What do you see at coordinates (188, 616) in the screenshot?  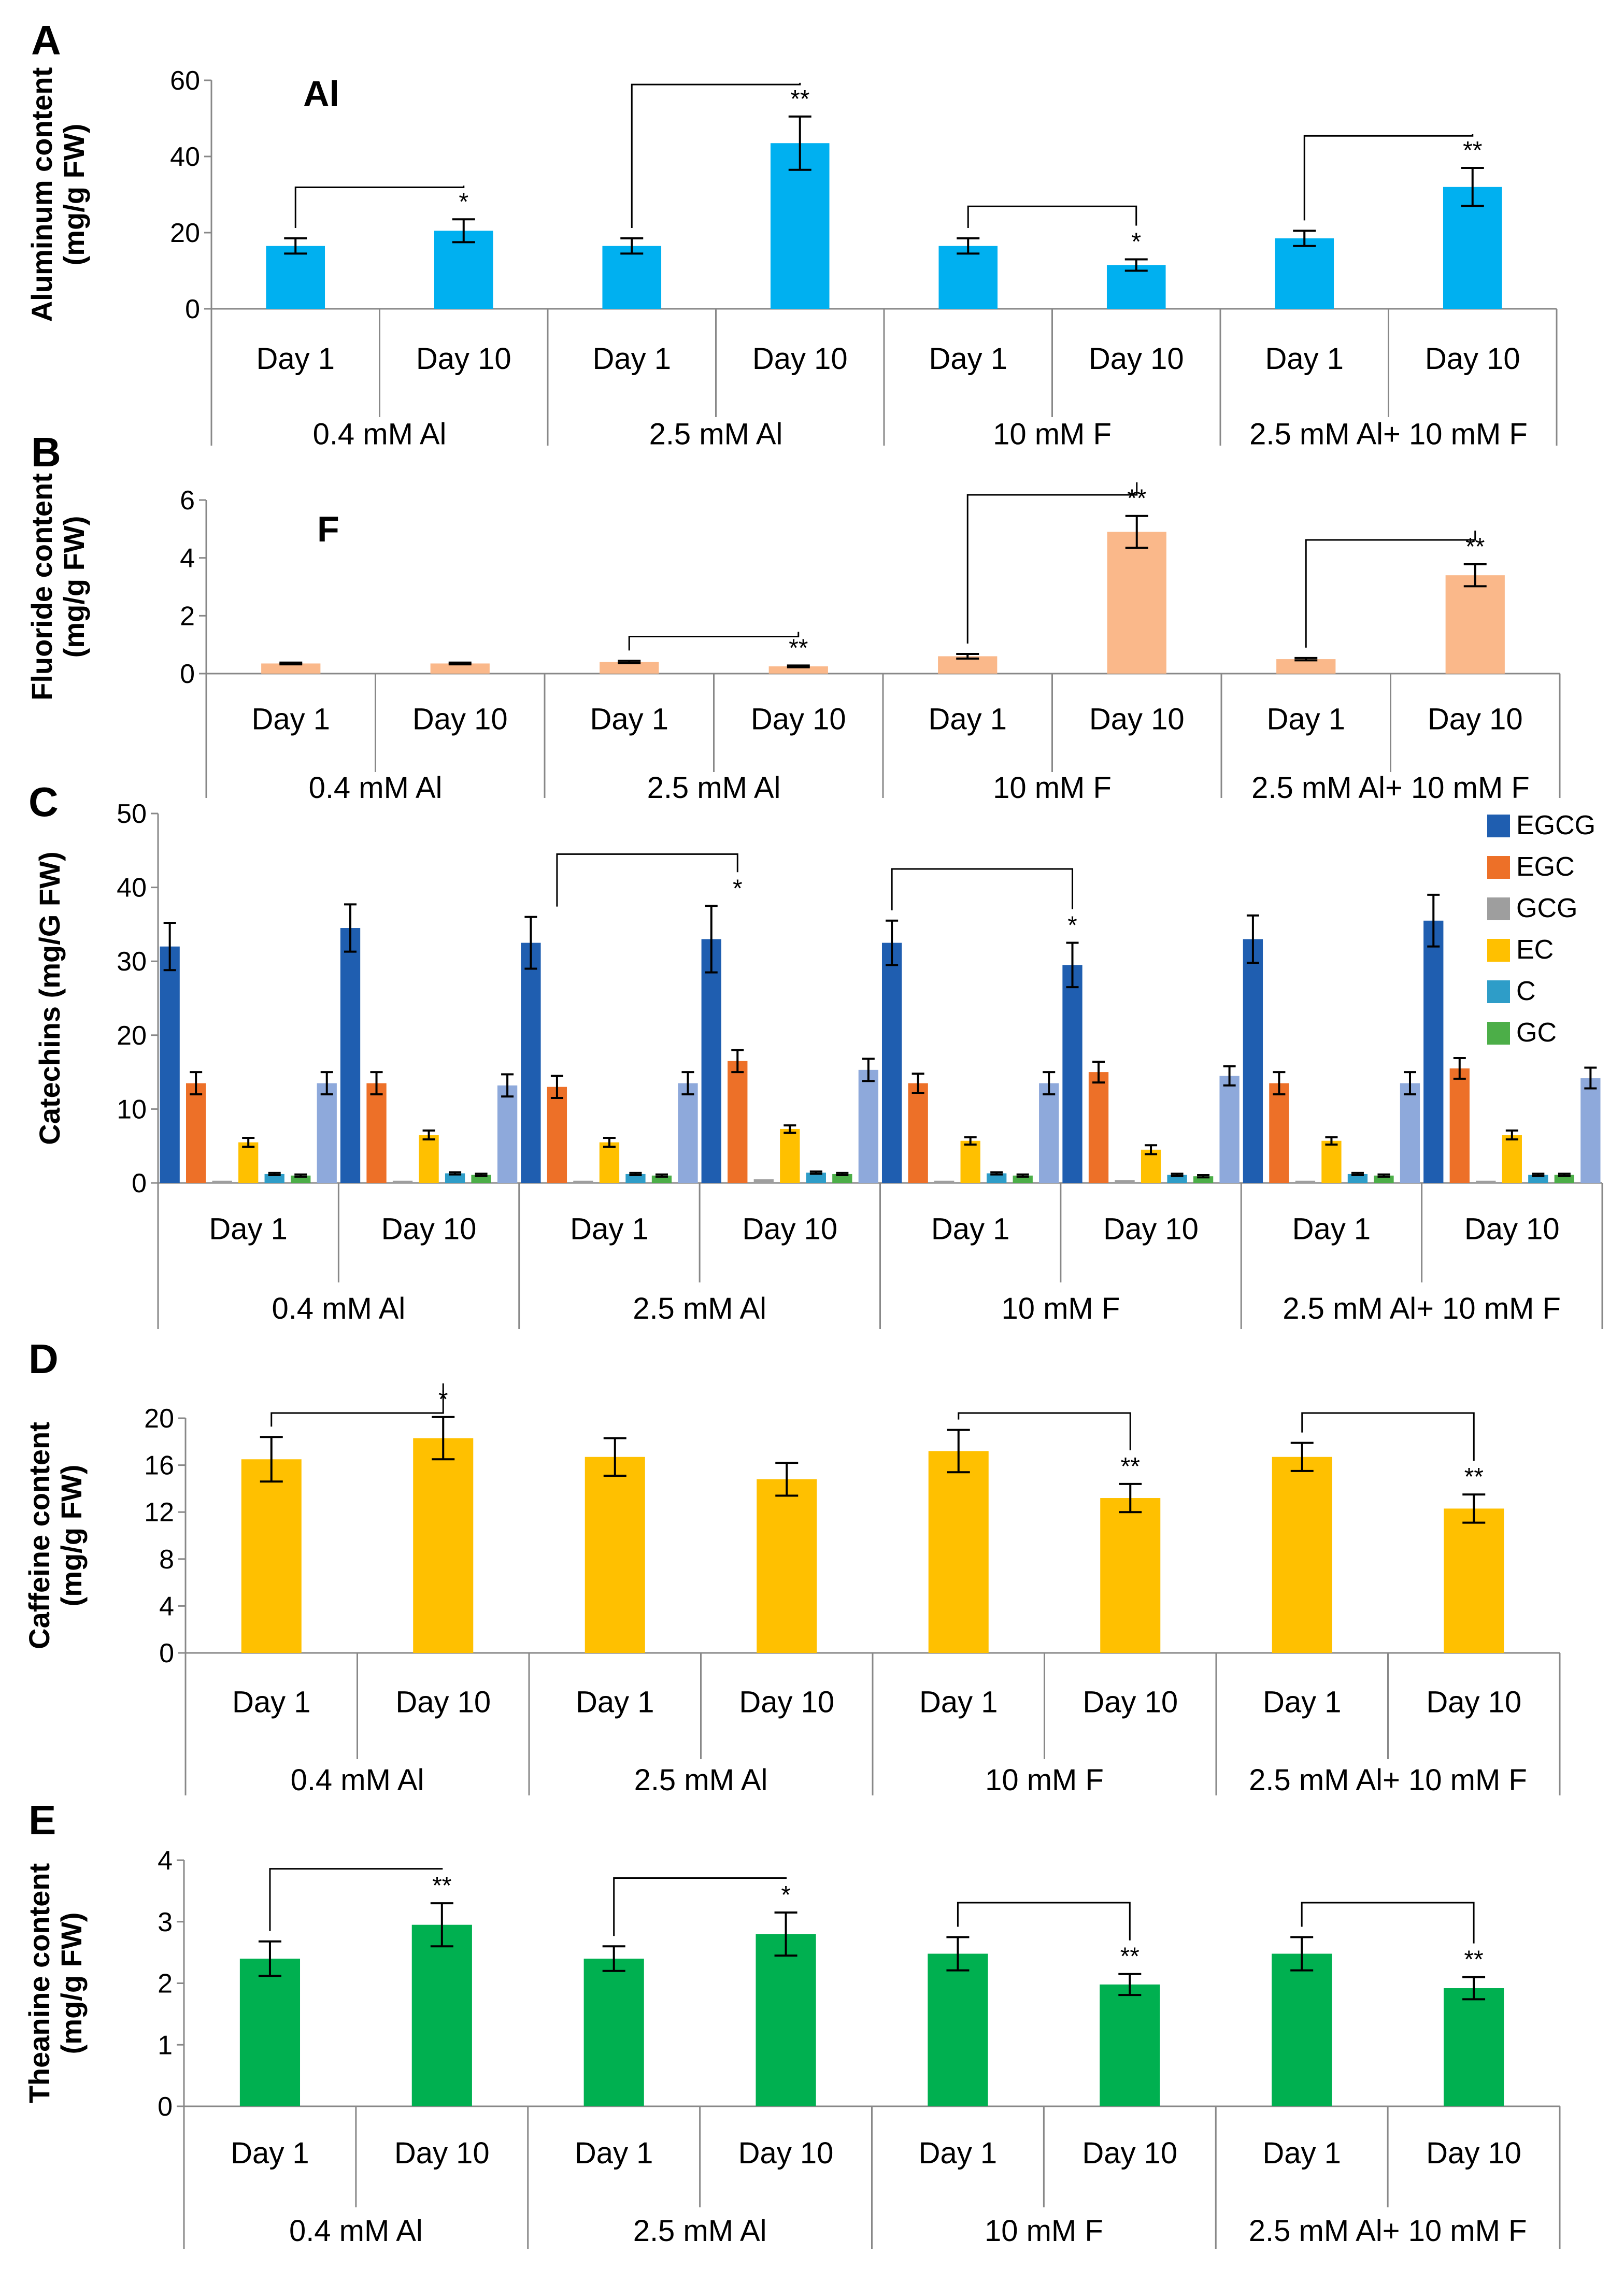 I see `y-tick-label: 2` at bounding box center [188, 616].